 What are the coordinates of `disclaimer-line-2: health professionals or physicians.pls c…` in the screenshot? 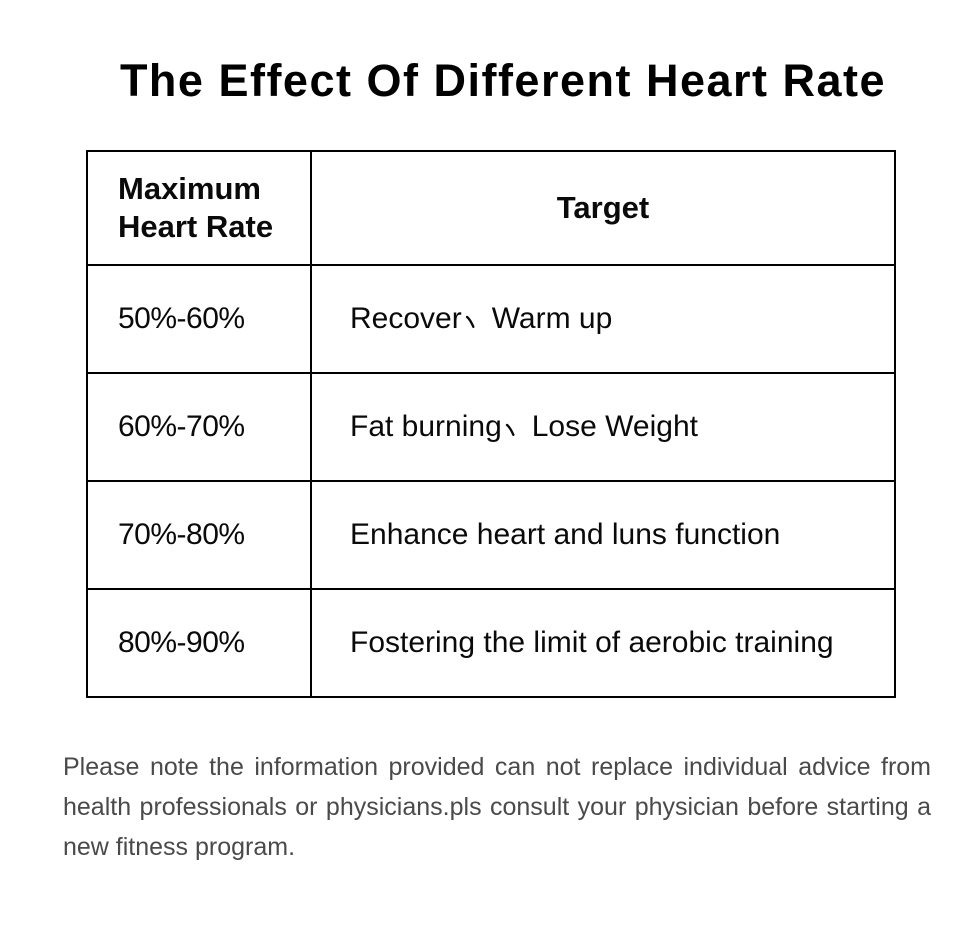 It's located at (497, 807).